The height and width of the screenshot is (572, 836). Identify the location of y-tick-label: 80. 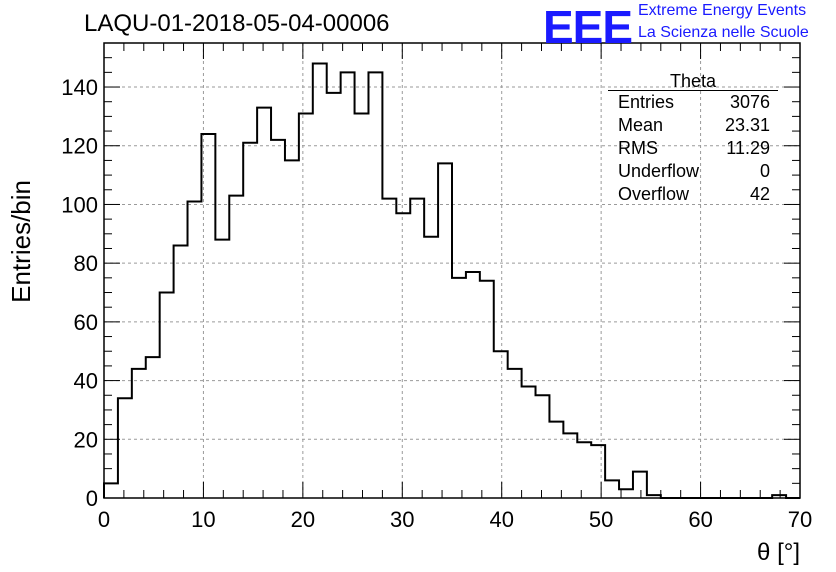
(86, 263).